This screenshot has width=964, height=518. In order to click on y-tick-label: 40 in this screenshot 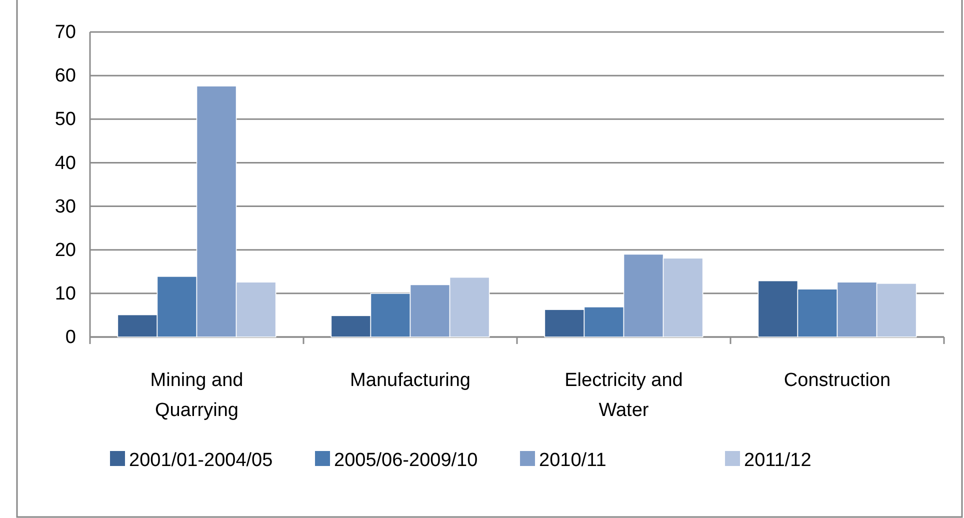, I will do `click(65, 163)`.